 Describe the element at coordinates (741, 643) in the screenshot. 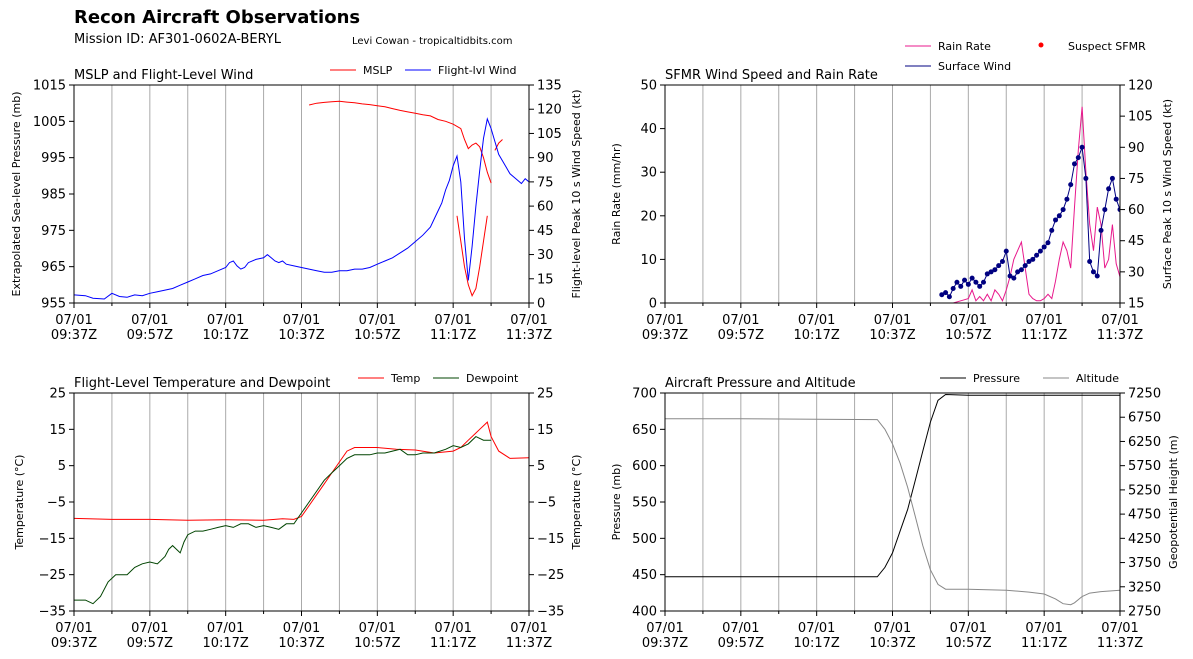

I see `x-tick-label-time: 09:57Z` at that location.